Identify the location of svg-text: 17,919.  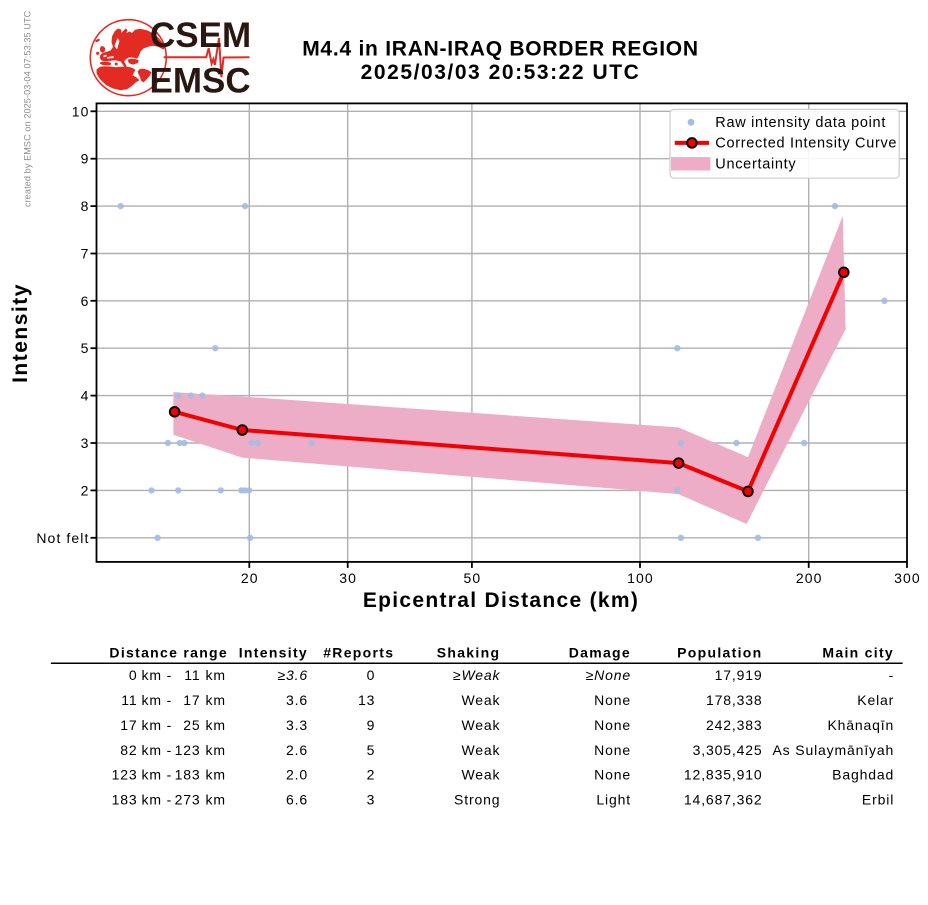
(739, 675).